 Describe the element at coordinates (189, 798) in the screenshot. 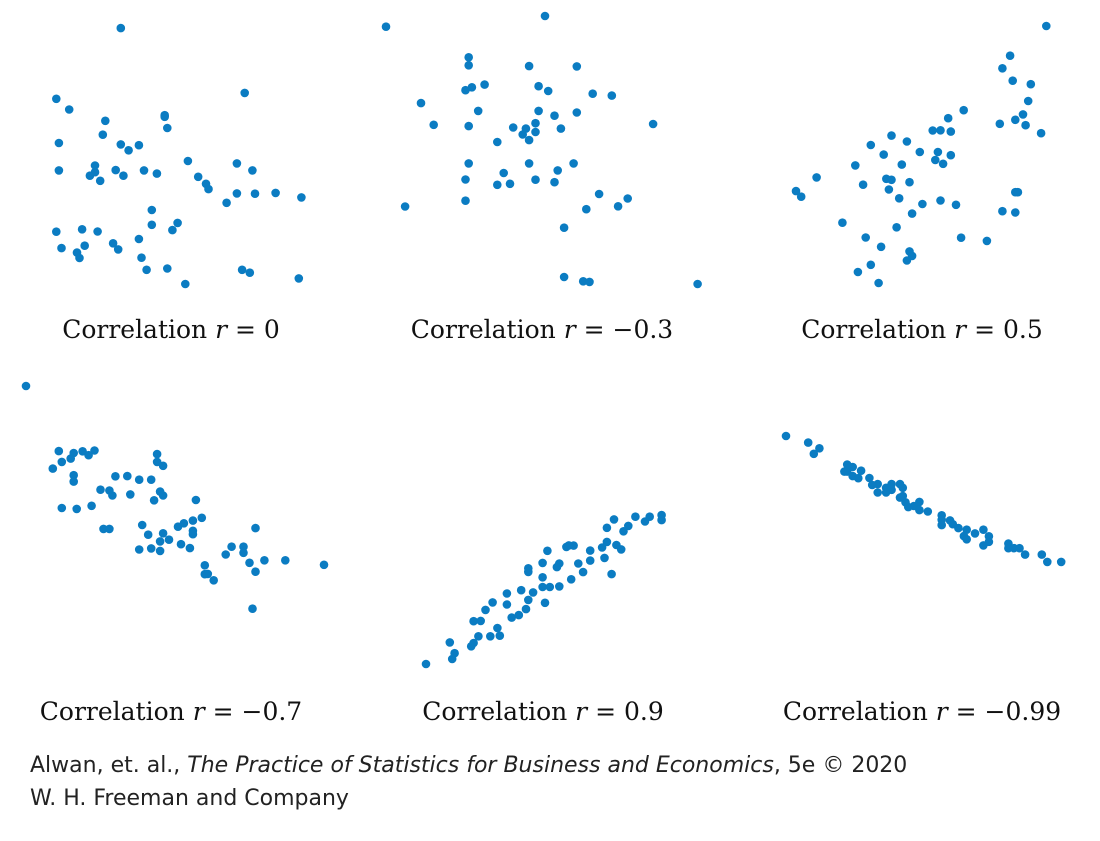

I see `source-credit-line-2: W. H. Freeman and Company` at that location.